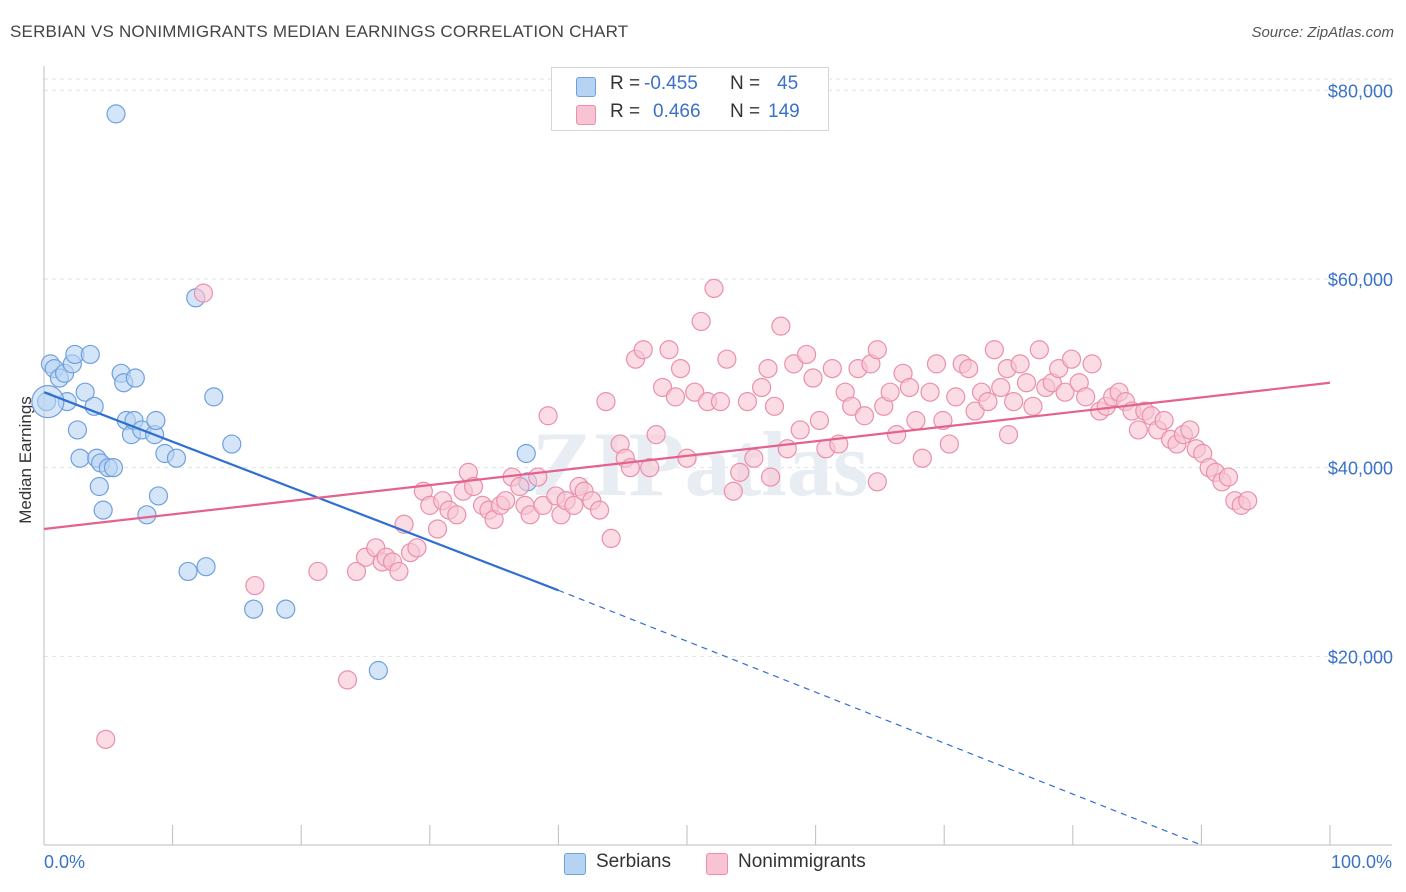  Describe the element at coordinates (586, 115) in the screenshot. I see `nonimmigrants-swatch` at that location.